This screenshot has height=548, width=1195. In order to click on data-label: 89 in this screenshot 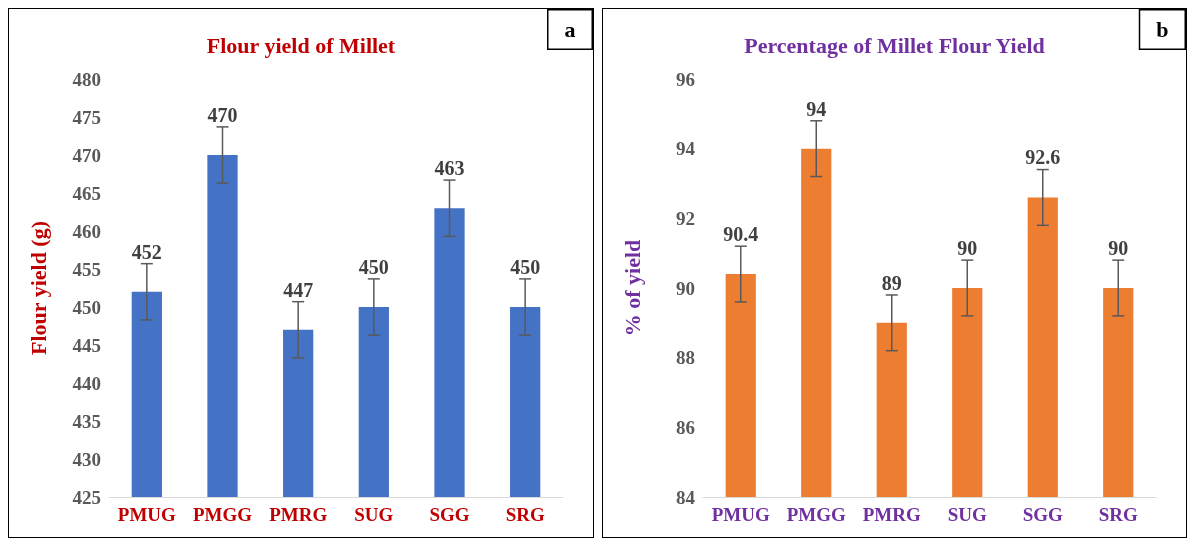, I will do `click(891, 282)`.